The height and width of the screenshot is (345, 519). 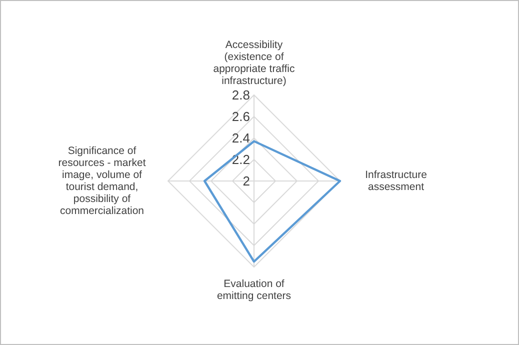 What do you see at coordinates (396, 181) in the screenshot?
I see `spoke-label: Infrastructure assessment` at bounding box center [396, 181].